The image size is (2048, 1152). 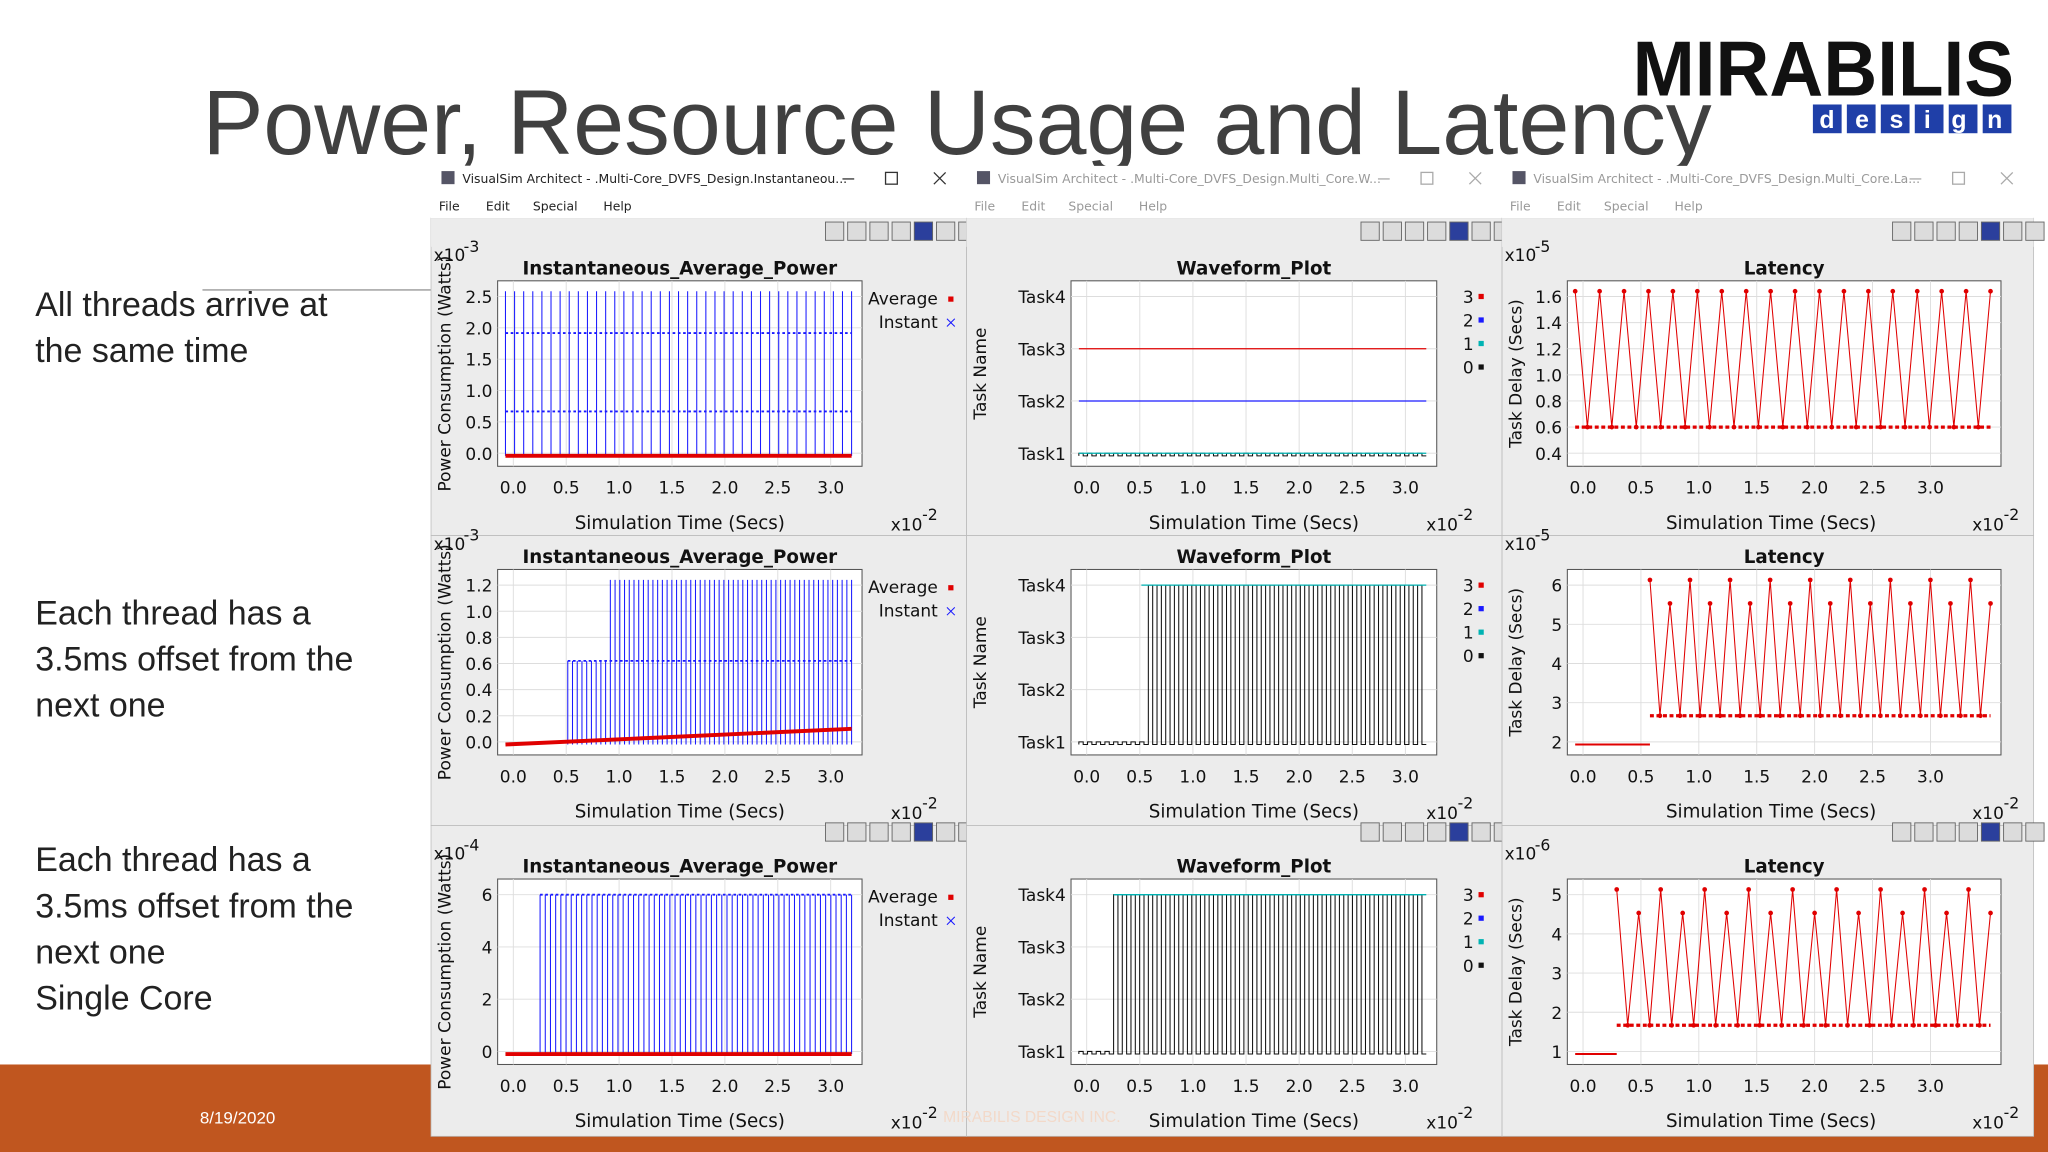 What do you see at coordinates (181, 305) in the screenshot?
I see `note-line: All threads arrive at` at bounding box center [181, 305].